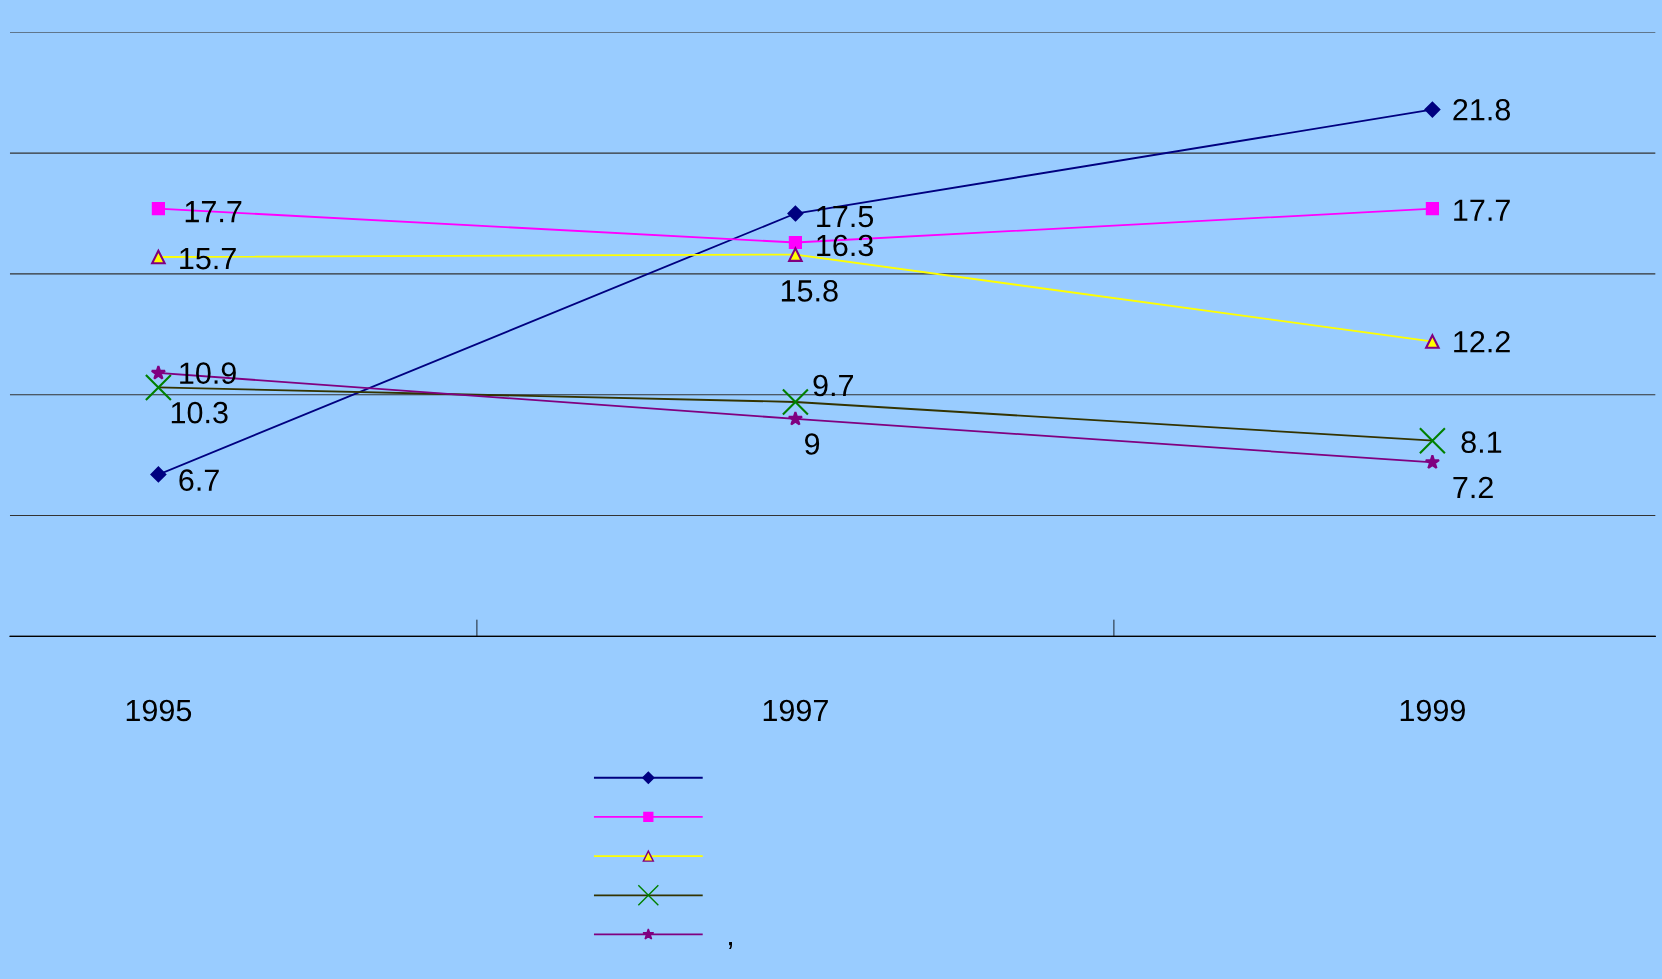 Image resolution: width=1662 pixels, height=979 pixels. Describe the element at coordinates (795, 710) in the screenshot. I see `x-tick-label: 1997` at that location.